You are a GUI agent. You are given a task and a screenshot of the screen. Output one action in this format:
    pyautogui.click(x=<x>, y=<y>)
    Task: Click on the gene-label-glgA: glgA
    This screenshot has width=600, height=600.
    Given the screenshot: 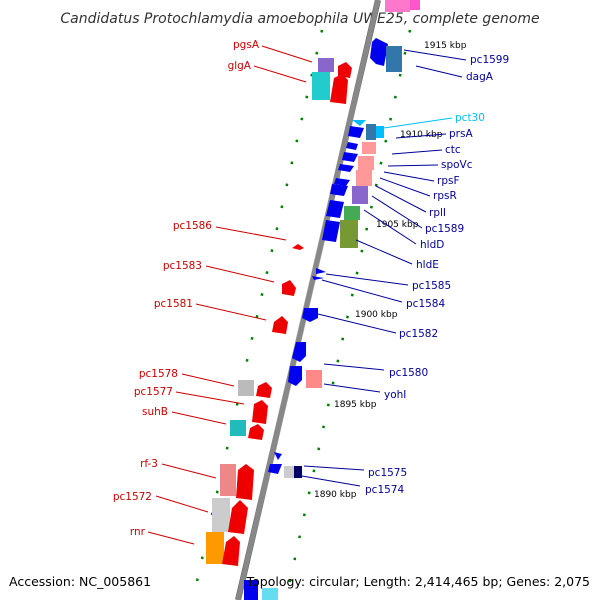 What is the action you would take?
    pyautogui.click(x=240, y=66)
    